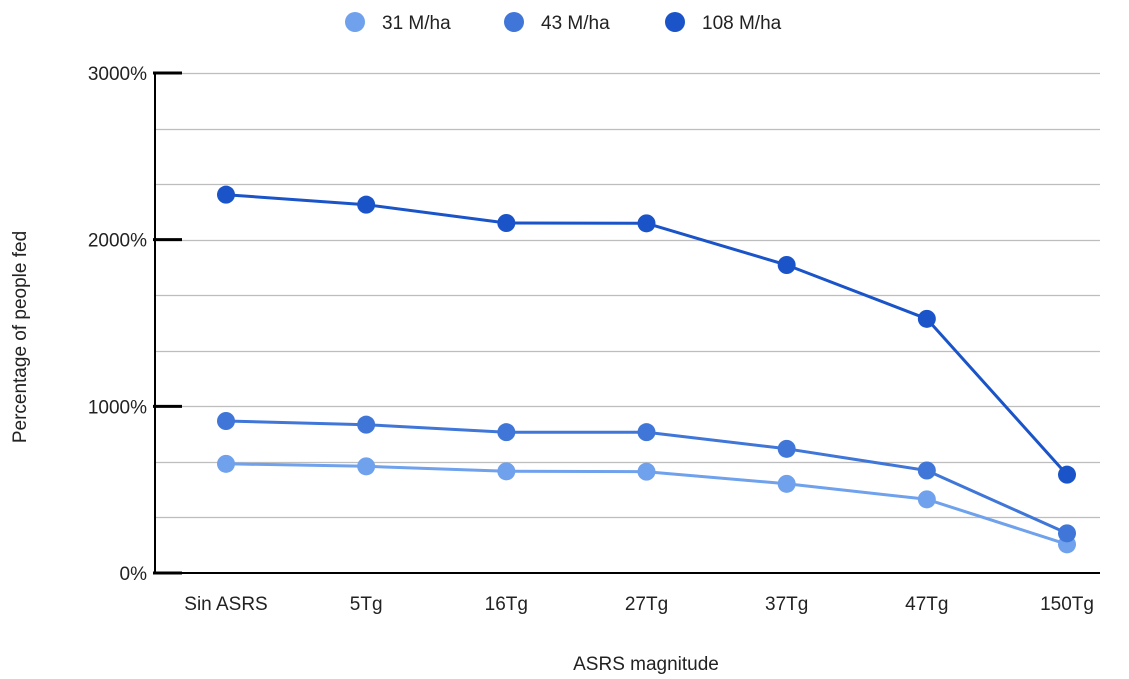 Image resolution: width=1129 pixels, height=679 pixels. Describe the element at coordinates (575, 23) in the screenshot. I see `legend-label: 43 M/ha` at that location.